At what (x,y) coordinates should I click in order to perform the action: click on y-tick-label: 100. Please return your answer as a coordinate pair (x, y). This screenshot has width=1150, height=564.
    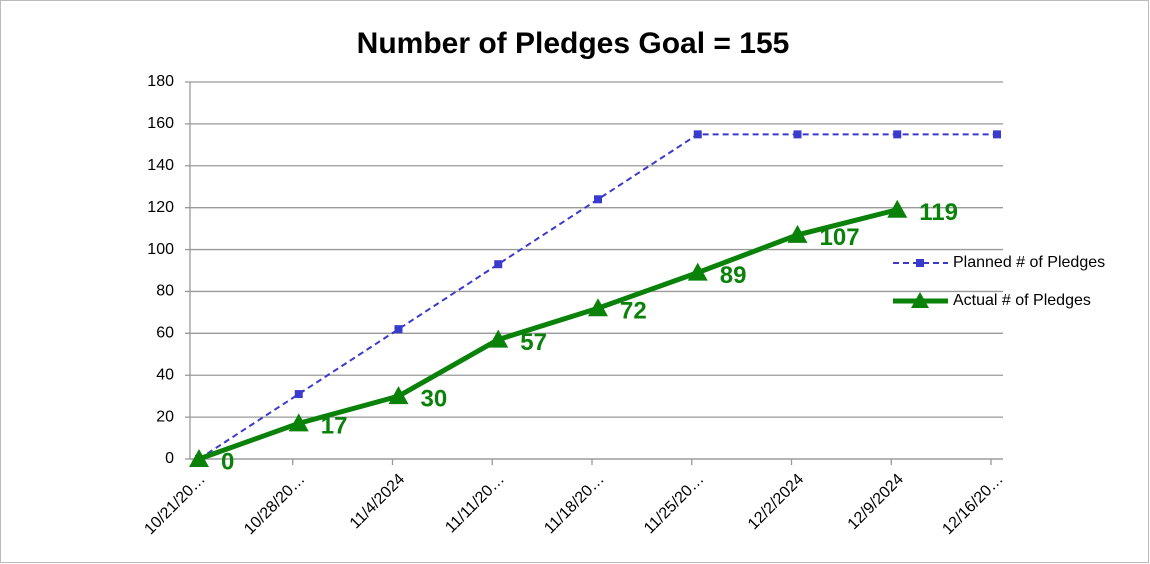
    Looking at the image, I should click on (160, 249).